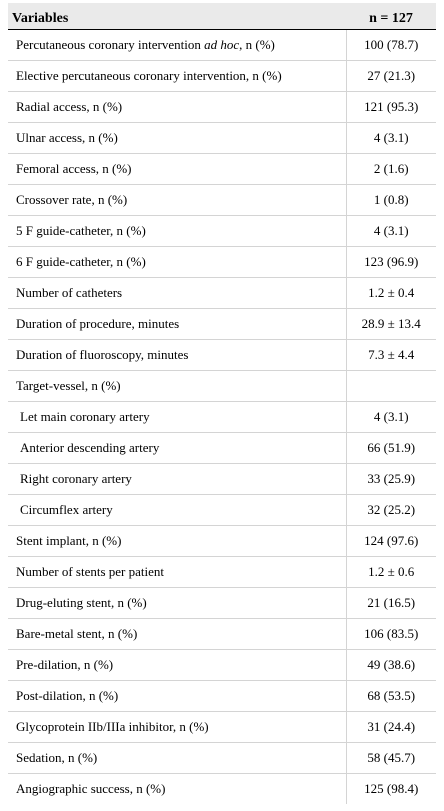  Describe the element at coordinates (177, 16) in the screenshot. I see `header-variables: Variables` at that location.